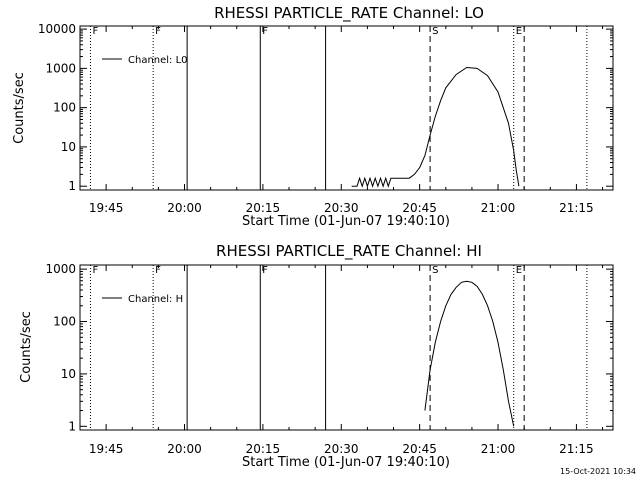 This screenshot has height=480, width=640. What do you see at coordinates (346, 462) in the screenshot?
I see `hi-x-axis-label: Start Time (01-Jun-07 19:40:10)` at bounding box center [346, 462].